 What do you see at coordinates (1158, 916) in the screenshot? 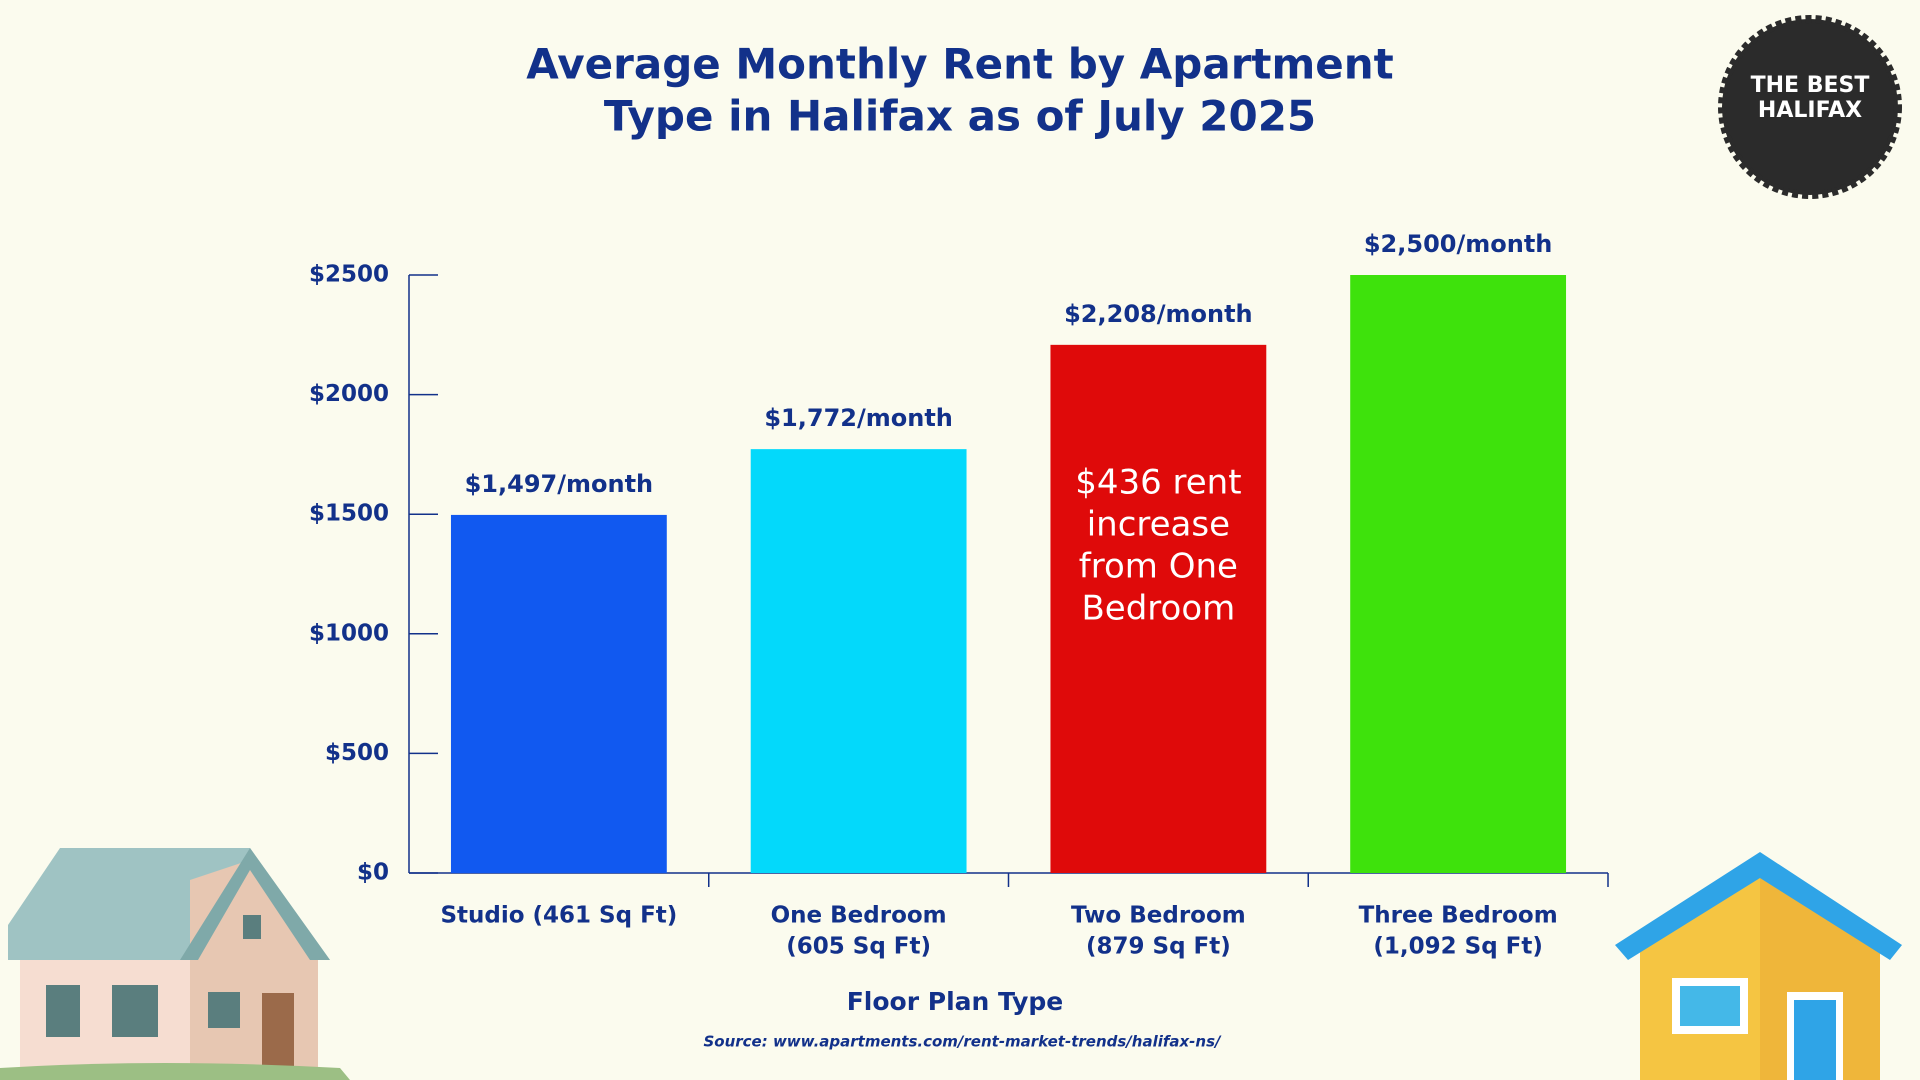
I see `x-tick-label: Two Bedroom` at bounding box center [1158, 916].